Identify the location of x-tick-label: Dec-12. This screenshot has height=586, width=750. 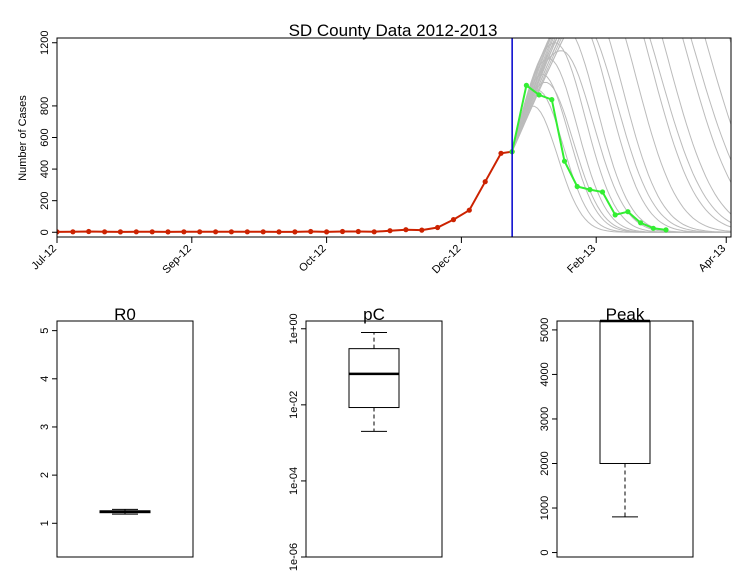
(447, 260).